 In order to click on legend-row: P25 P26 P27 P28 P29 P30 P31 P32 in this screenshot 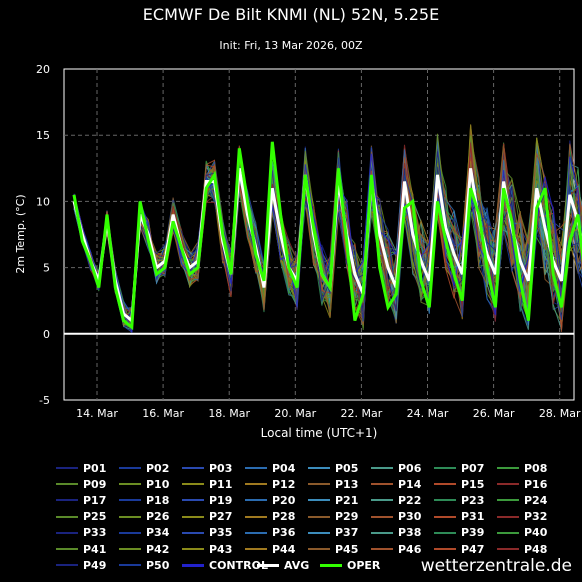, I will do `click(316, 517)`.